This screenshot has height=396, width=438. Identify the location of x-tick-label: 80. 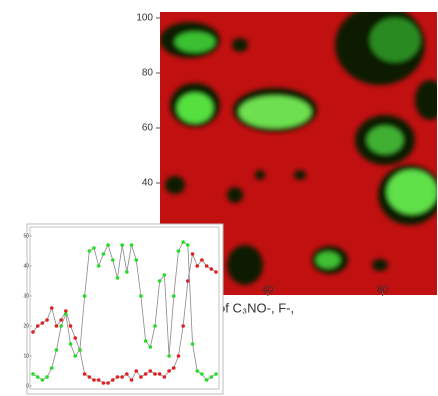
(383, 290).